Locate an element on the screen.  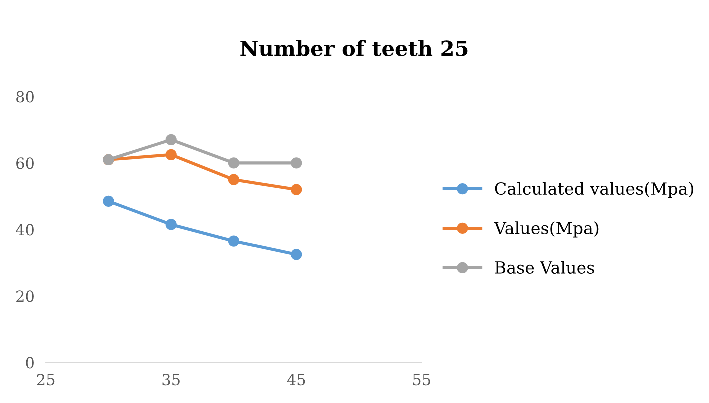
y-tick-label: 60 is located at coordinates (25, 164).